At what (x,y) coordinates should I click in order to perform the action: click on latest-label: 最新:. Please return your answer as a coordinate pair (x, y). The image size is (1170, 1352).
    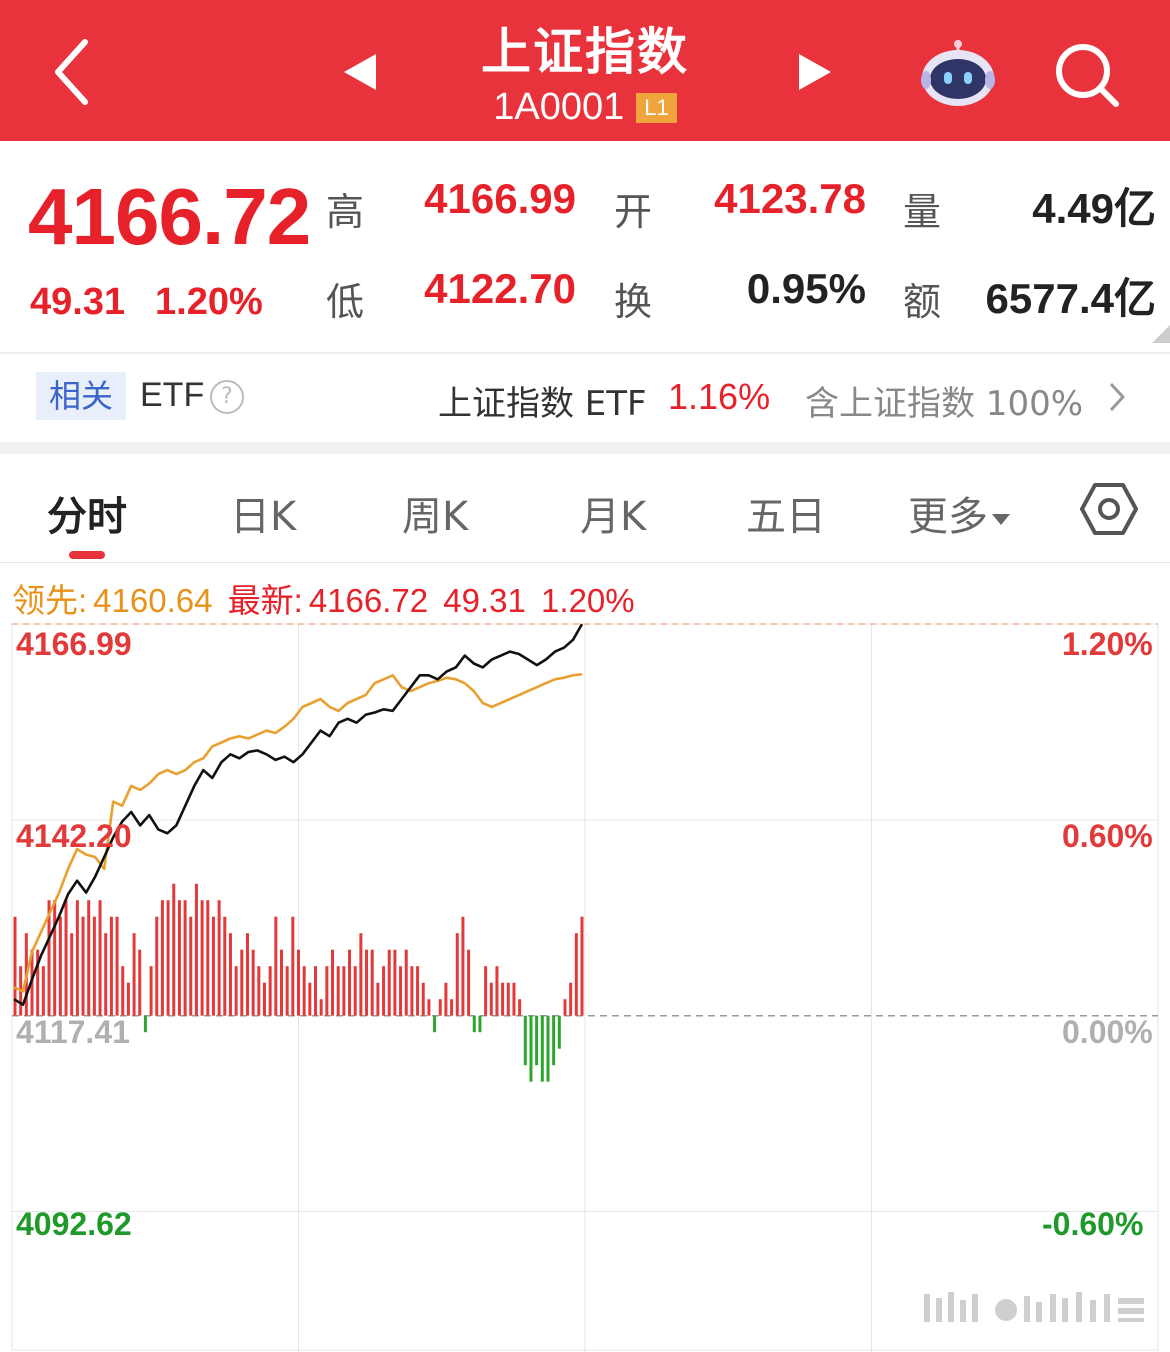
    Looking at the image, I should click on (265, 600).